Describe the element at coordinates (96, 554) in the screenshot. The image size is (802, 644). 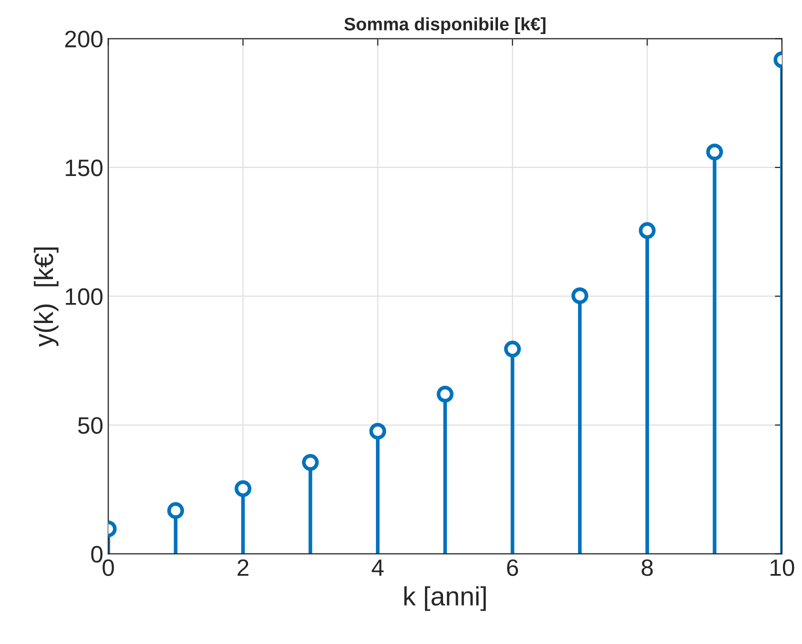
I see `y-tick-label: 0` at that location.